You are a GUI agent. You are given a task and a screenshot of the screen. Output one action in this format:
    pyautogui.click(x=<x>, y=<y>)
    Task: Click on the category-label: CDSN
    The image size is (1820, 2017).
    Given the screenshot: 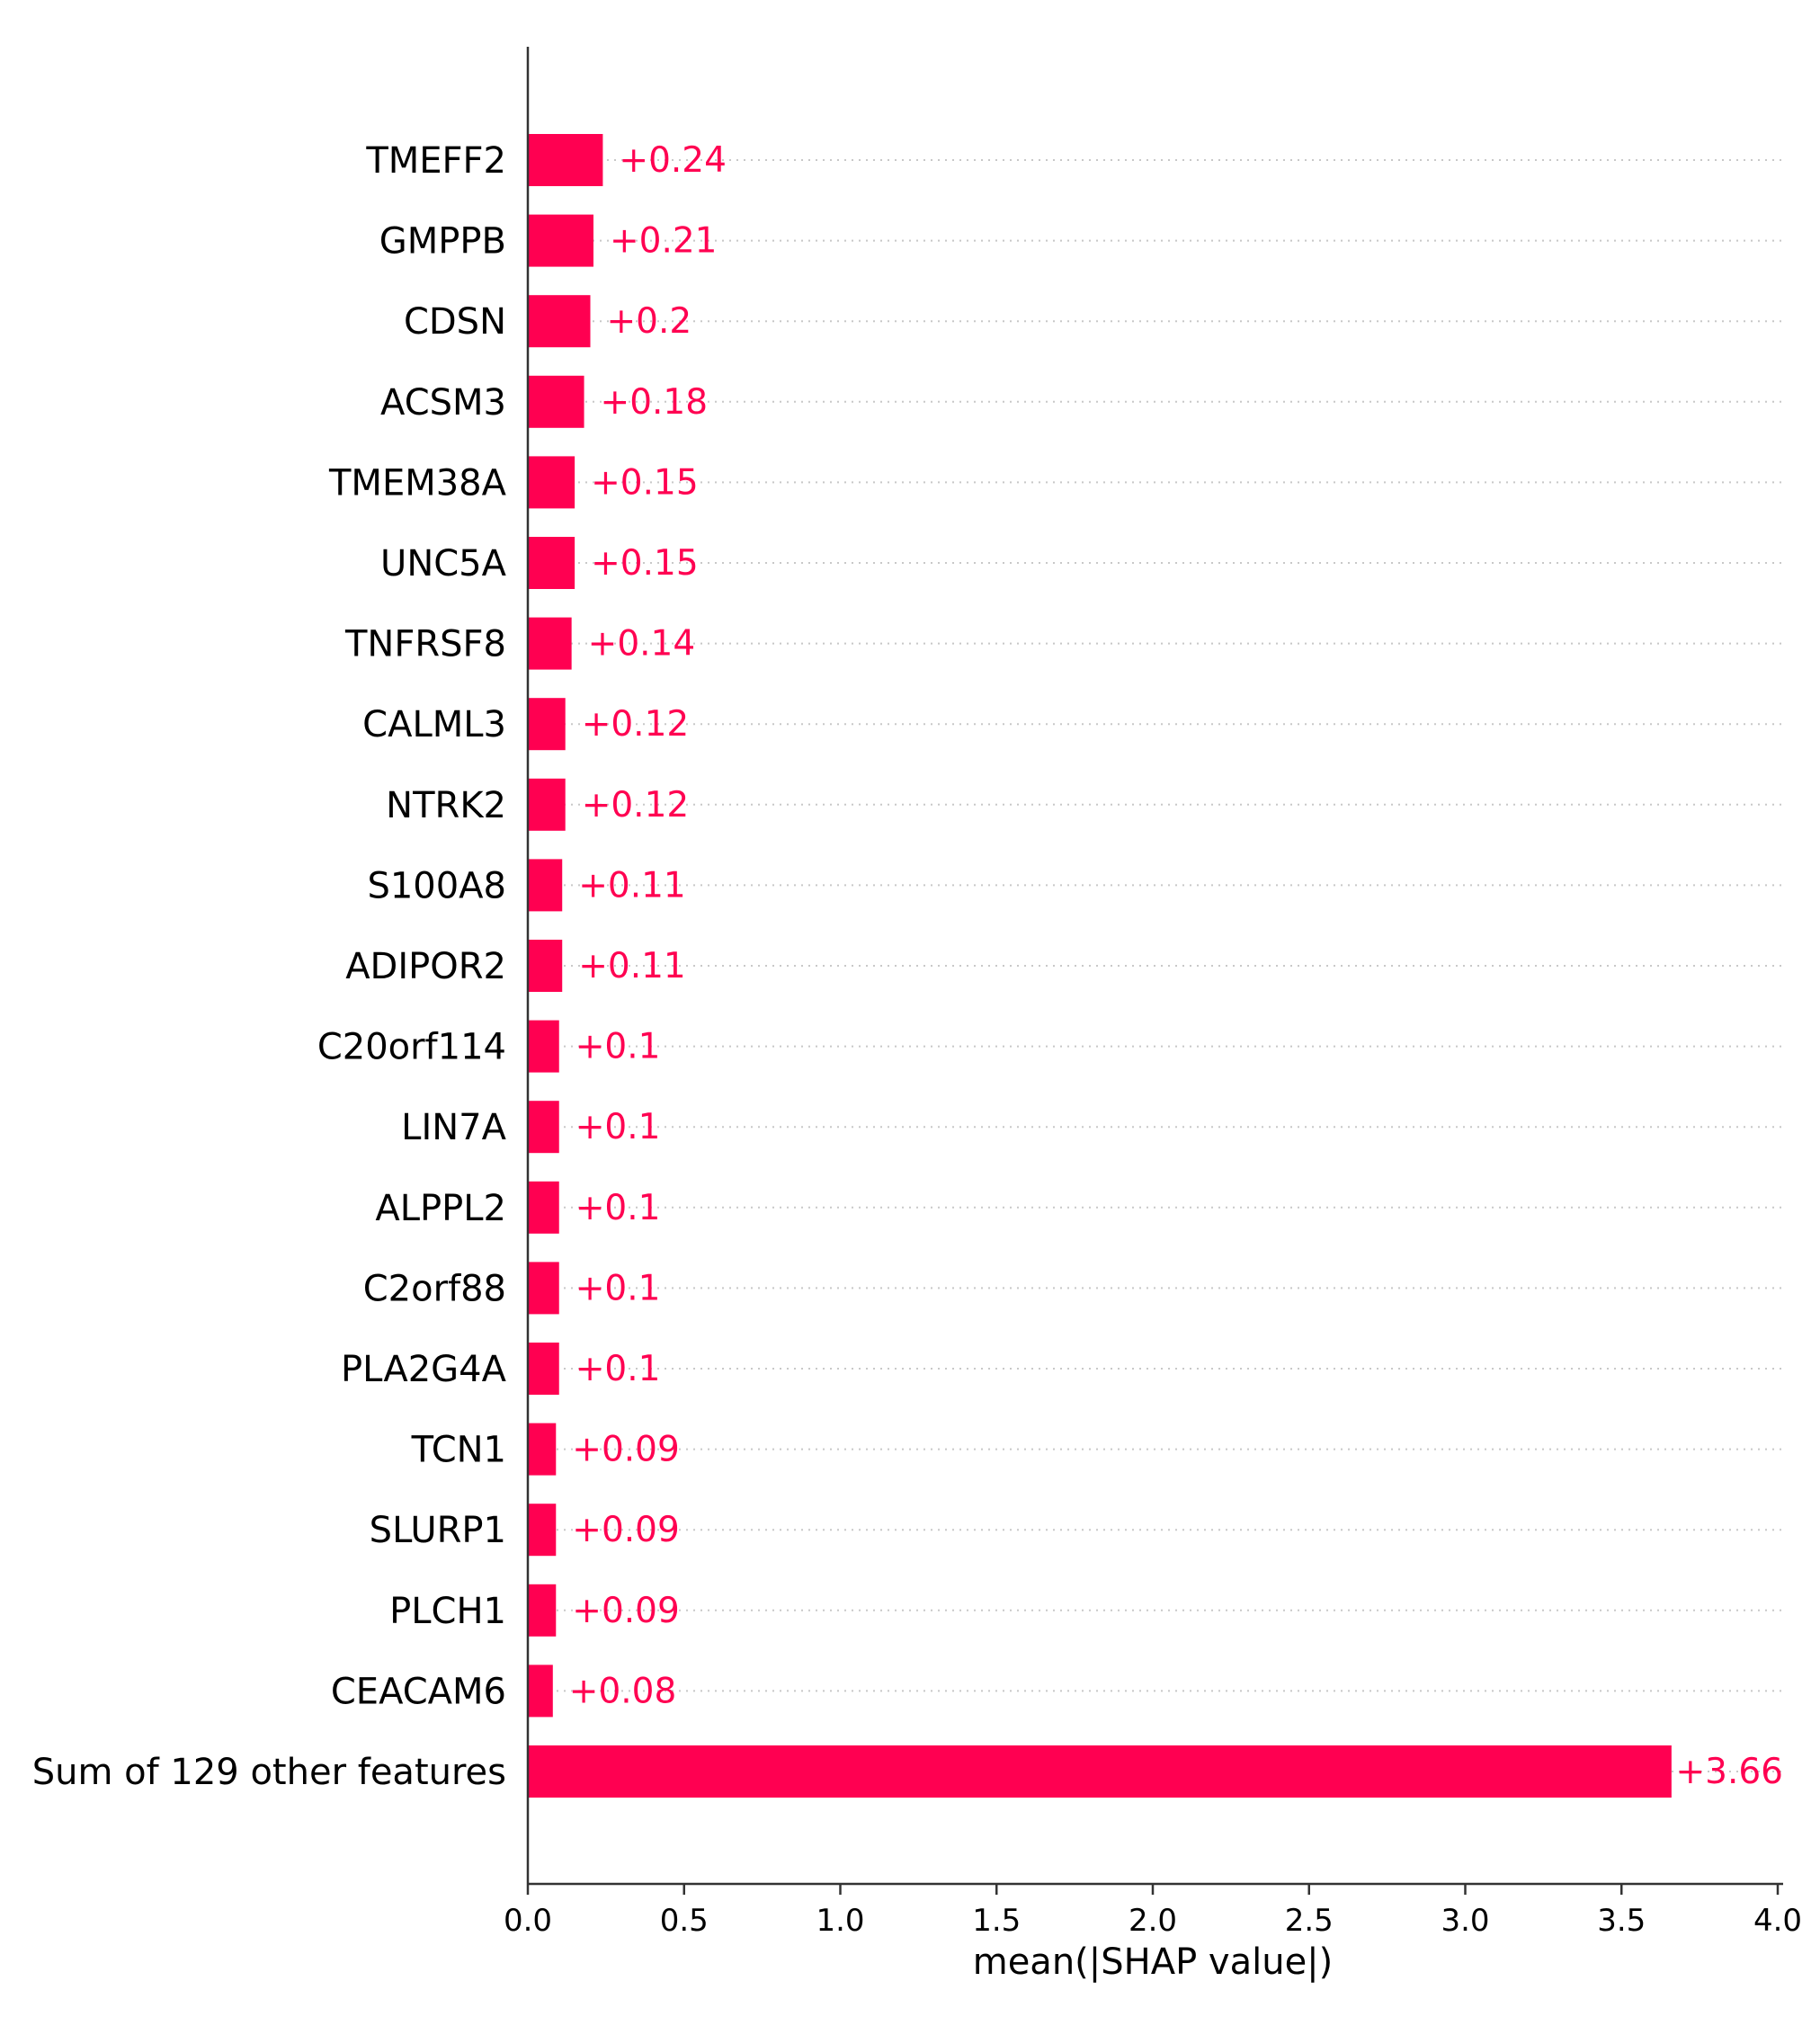 What is the action you would take?
    pyautogui.click(x=455, y=322)
    